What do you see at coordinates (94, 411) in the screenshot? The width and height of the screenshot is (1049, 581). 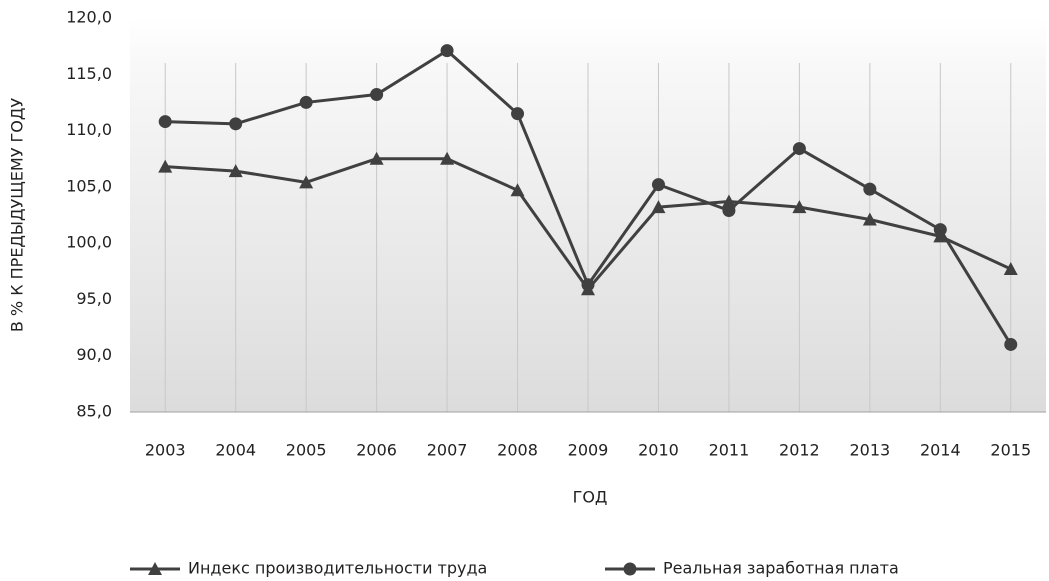 I see `y-tick-label: 85,0` at bounding box center [94, 411].